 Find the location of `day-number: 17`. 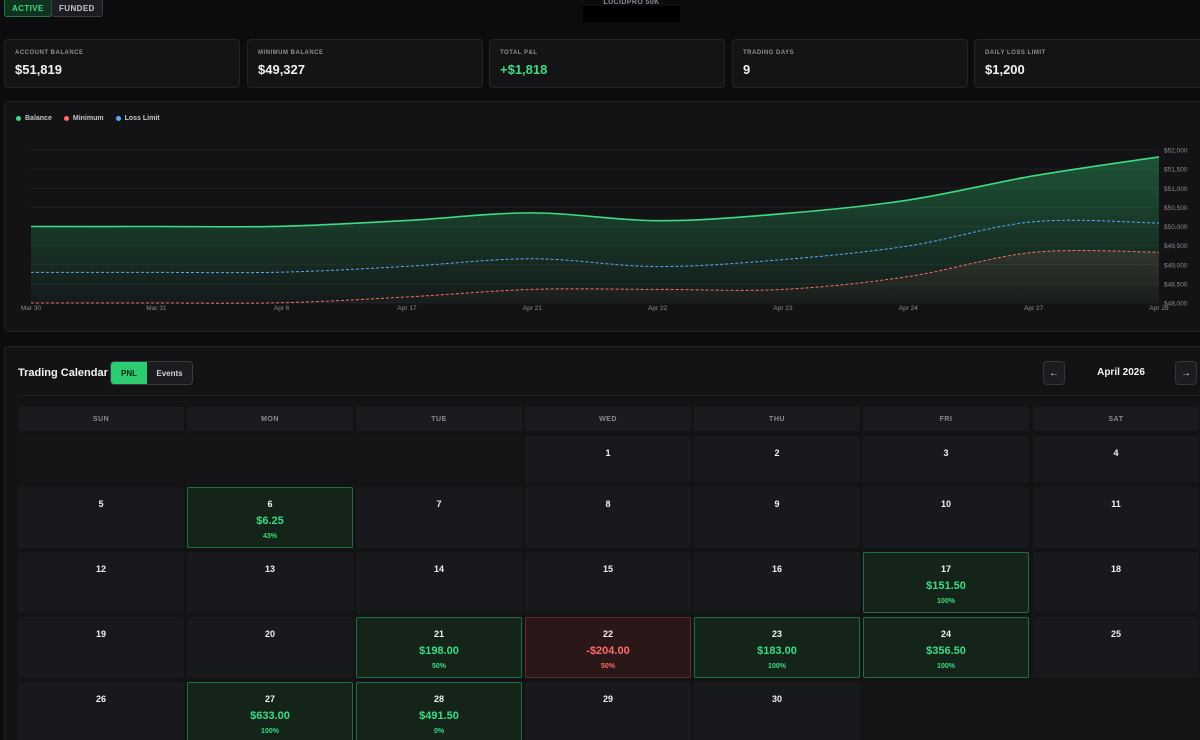

day-number: 17 is located at coordinates (945, 569).